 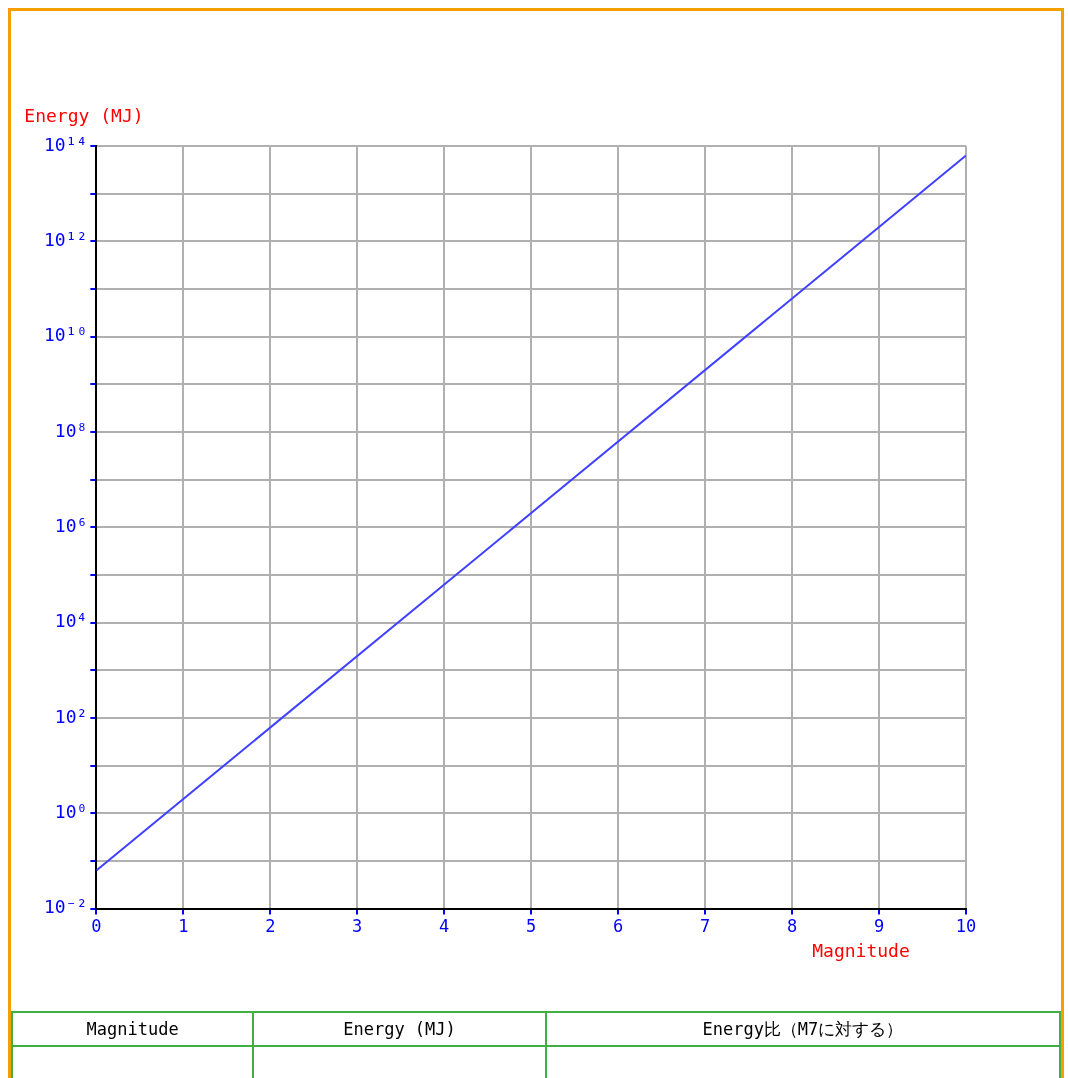 I want to click on x-tick-label: 1, so click(x=183, y=926).